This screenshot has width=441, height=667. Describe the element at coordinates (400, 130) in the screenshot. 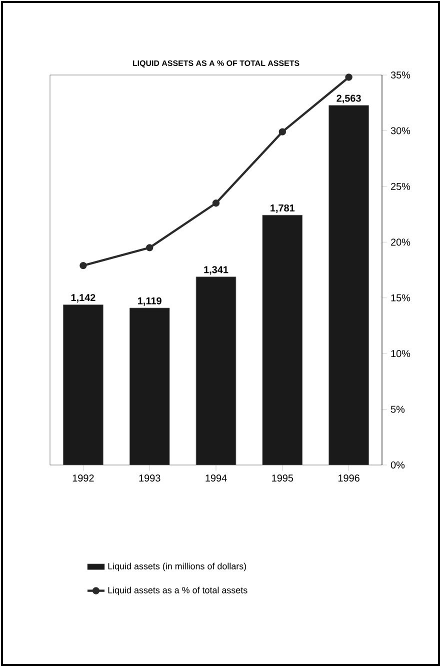

I see `y2-tick-label: 30%` at that location.